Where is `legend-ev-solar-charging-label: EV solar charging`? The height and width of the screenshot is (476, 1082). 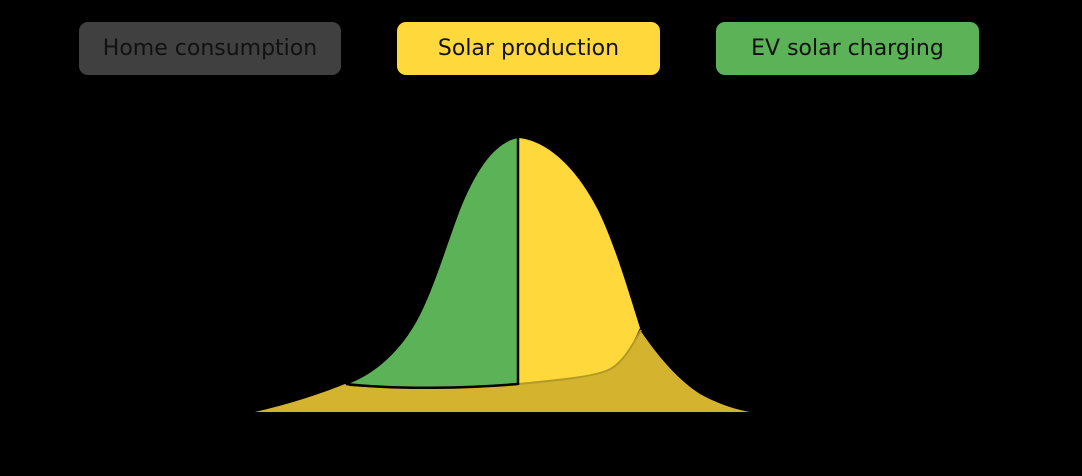 legend-ev-solar-charging-label: EV solar charging is located at coordinates (847, 48).